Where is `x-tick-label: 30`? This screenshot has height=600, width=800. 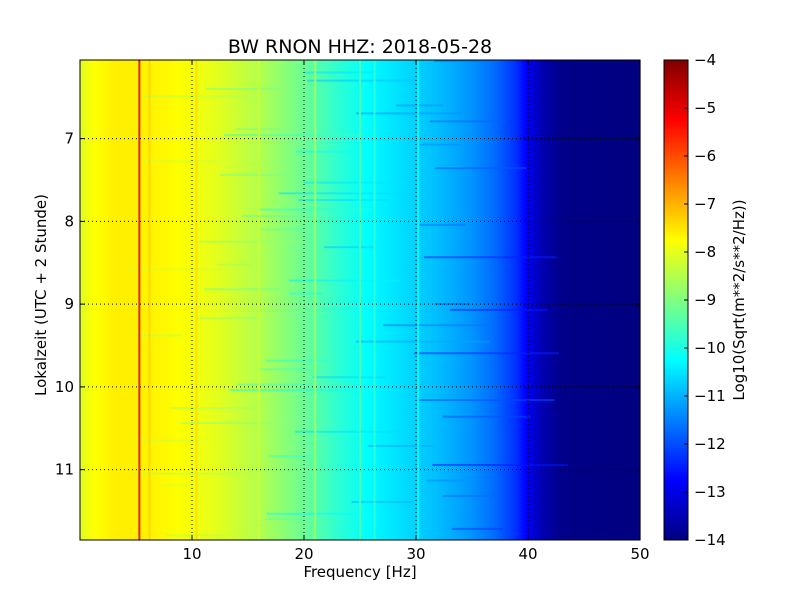 x-tick-label: 30 is located at coordinates (415, 554).